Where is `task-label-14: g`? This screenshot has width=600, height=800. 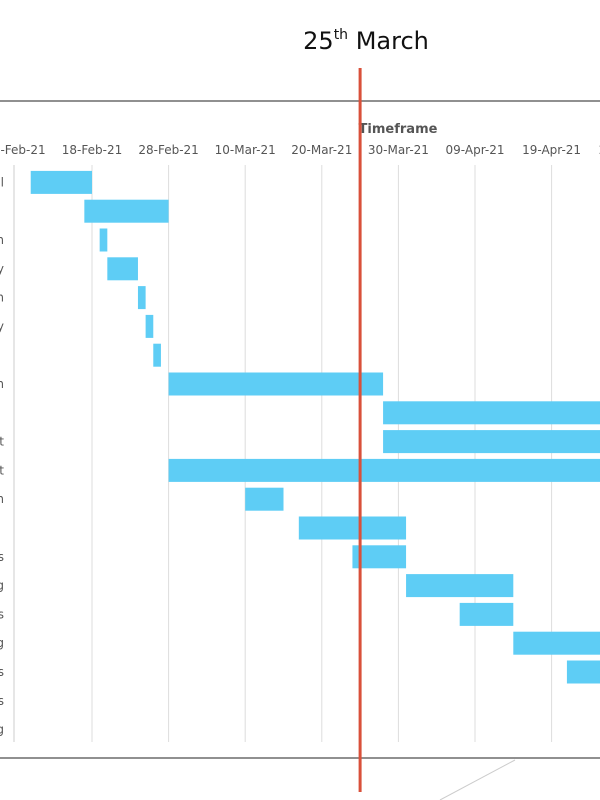
task-label-14: g is located at coordinates (2, 586).